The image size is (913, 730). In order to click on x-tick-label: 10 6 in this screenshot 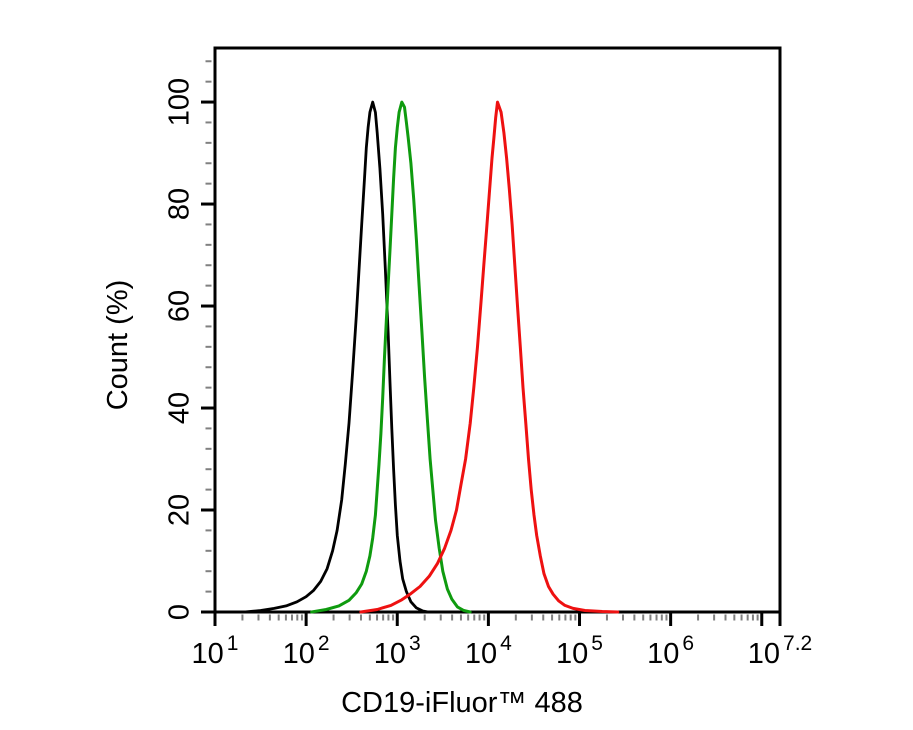, I will do `click(670, 651)`.